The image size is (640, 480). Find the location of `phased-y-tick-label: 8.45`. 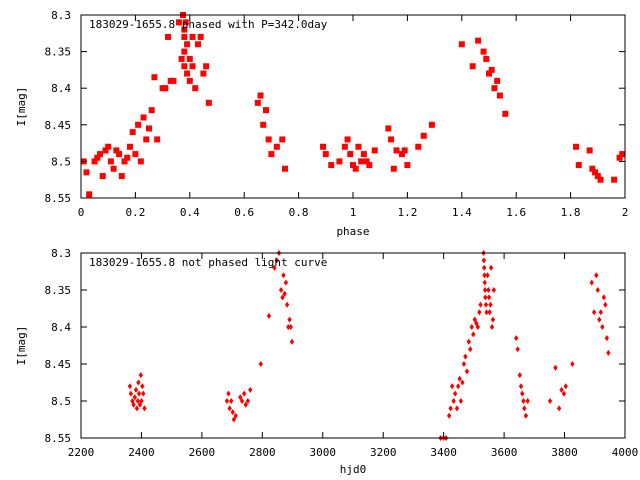

phased-y-tick-label: 8.45 is located at coordinates (58, 125).